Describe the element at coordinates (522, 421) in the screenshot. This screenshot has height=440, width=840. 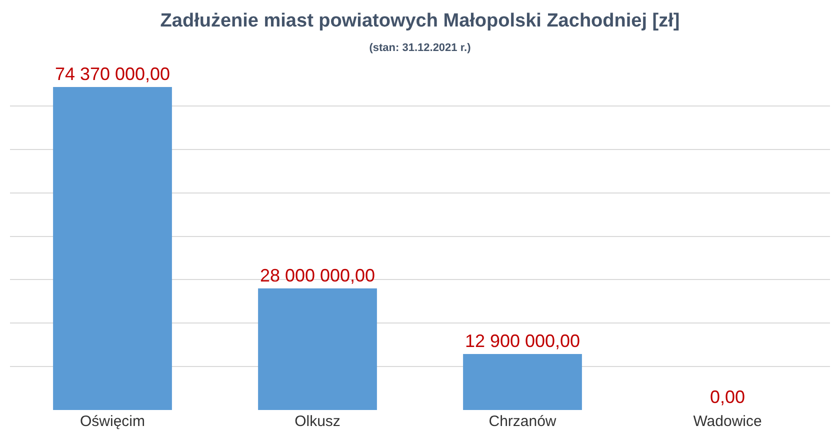
I see `x-tick-label: Chrzanów` at that location.